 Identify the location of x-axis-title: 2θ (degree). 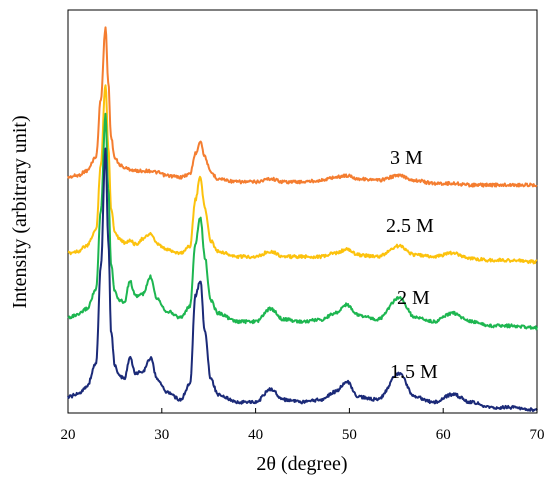
(301, 464).